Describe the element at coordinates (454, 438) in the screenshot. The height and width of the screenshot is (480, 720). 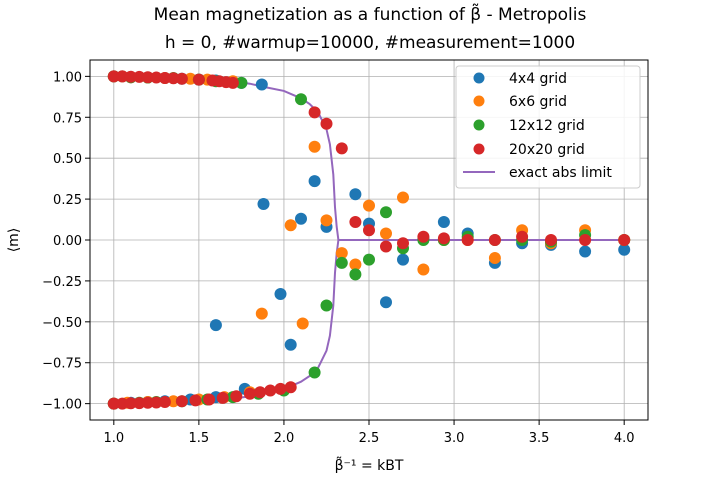
I see `x-tick-label: 3.0` at that location.